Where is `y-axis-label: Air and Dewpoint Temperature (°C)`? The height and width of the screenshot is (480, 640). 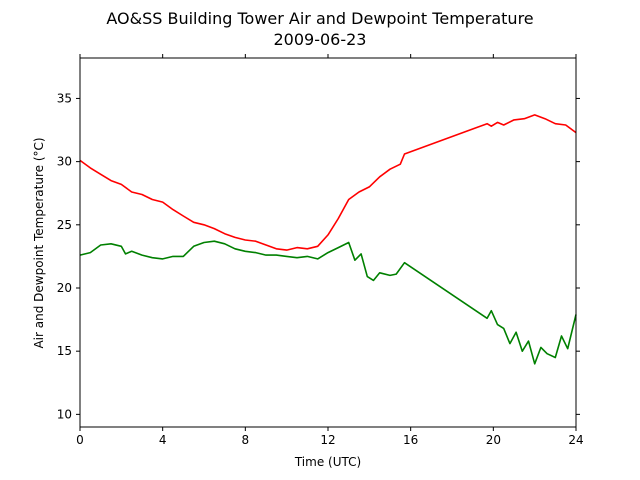
y-axis-label: Air and Dewpoint Temperature (°C) is located at coordinates (39, 242).